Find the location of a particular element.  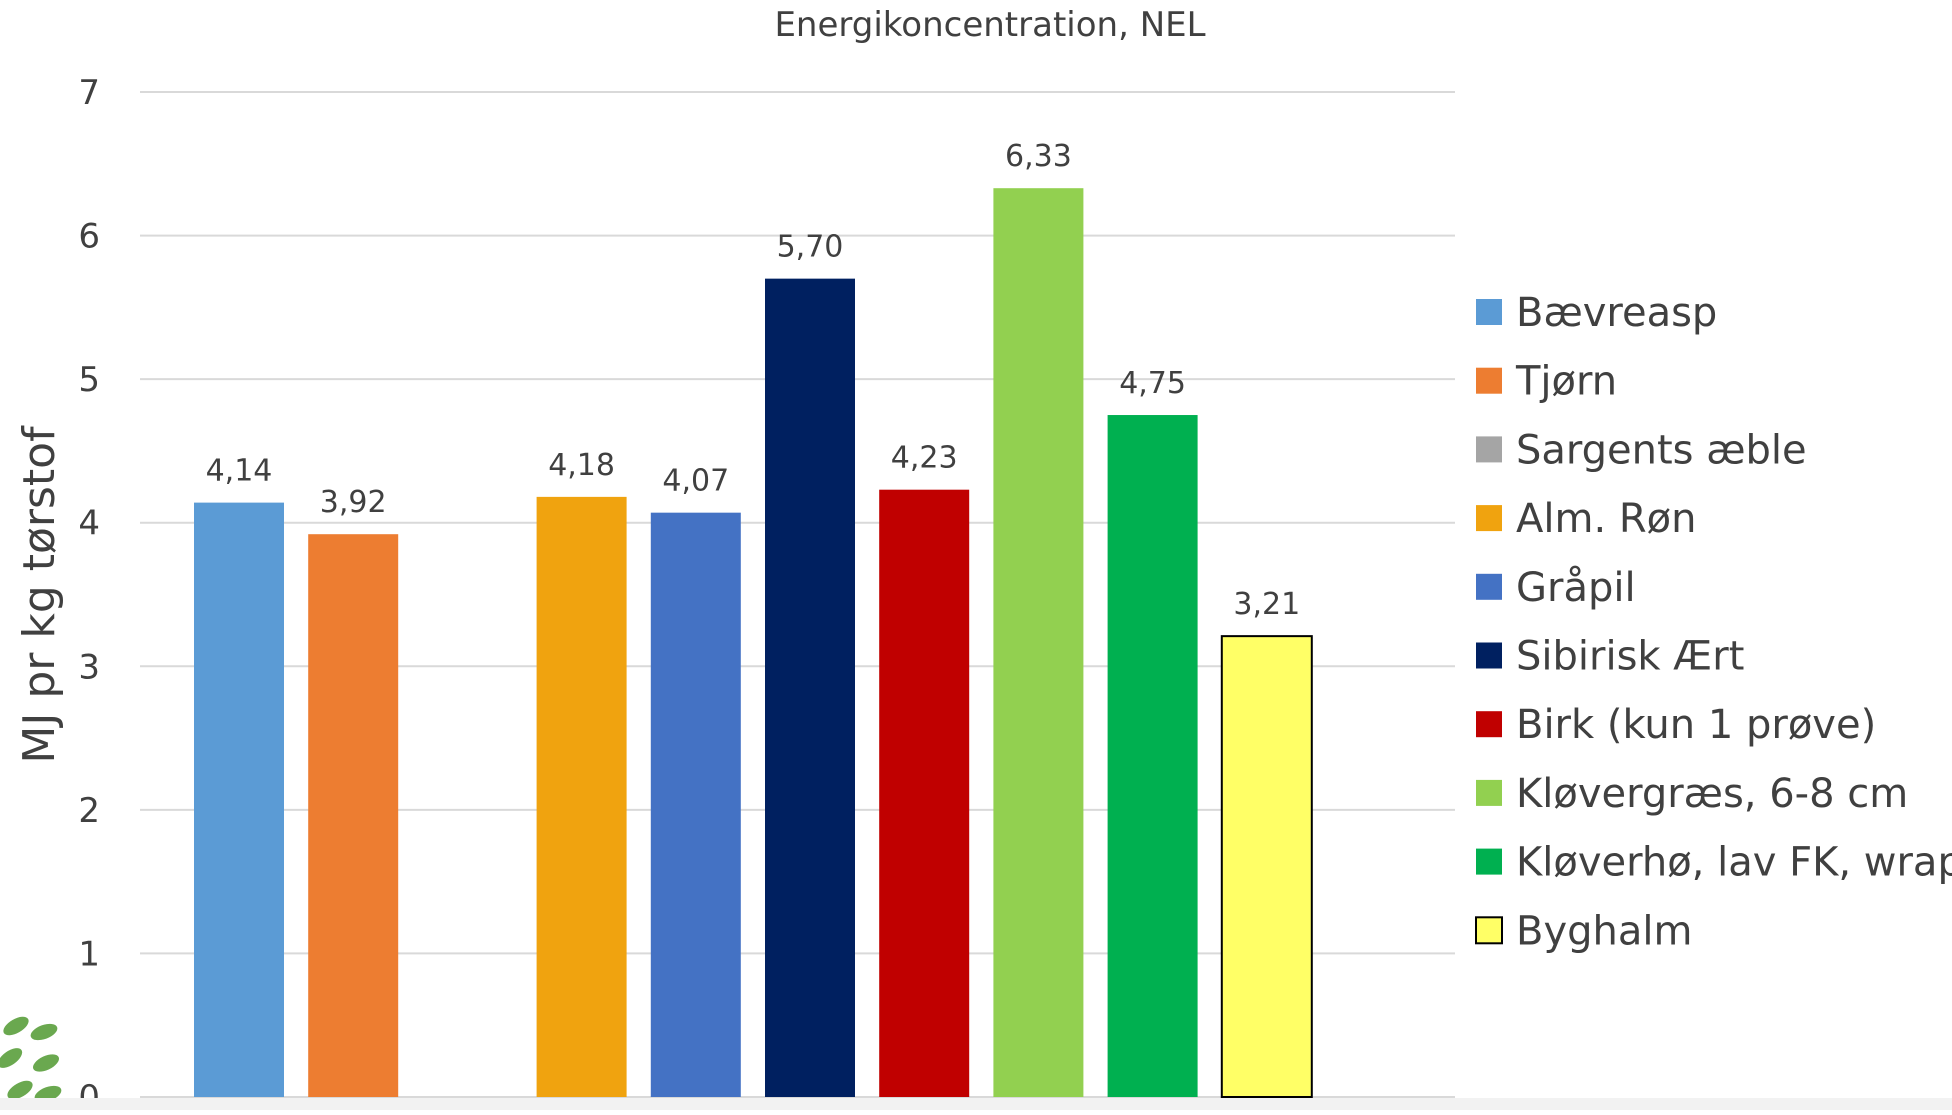

legend-label: Byghalm is located at coordinates (1604, 931).